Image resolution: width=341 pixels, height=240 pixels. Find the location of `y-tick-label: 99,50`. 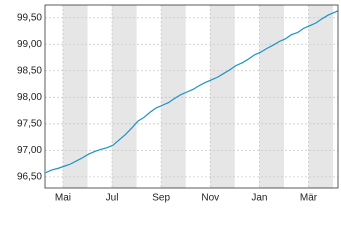

y-tick-label: 99,50 is located at coordinates (29, 17).